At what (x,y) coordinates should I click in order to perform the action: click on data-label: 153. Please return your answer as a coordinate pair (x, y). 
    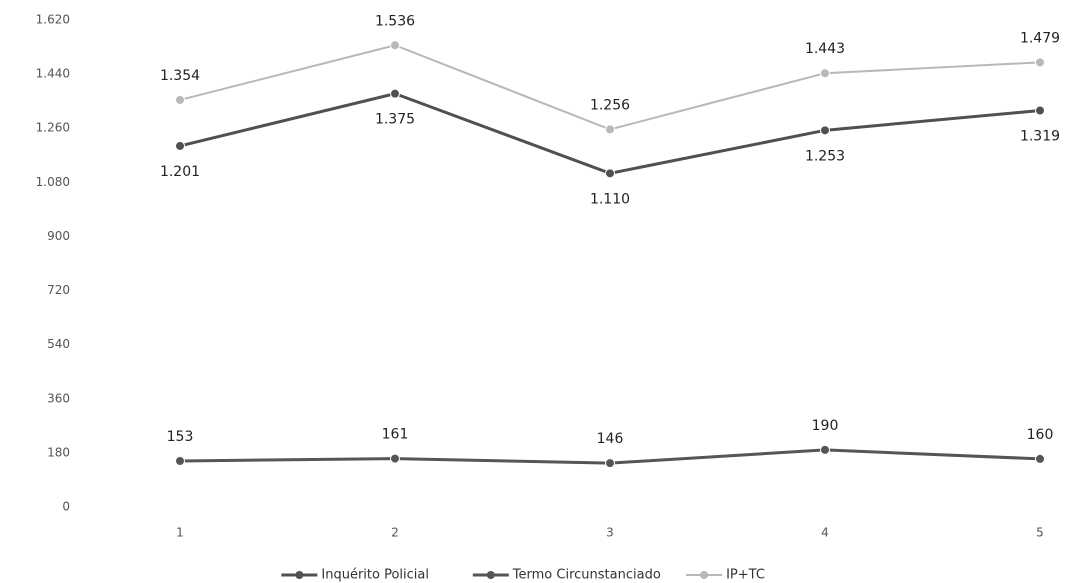
    Looking at the image, I should click on (180, 437).